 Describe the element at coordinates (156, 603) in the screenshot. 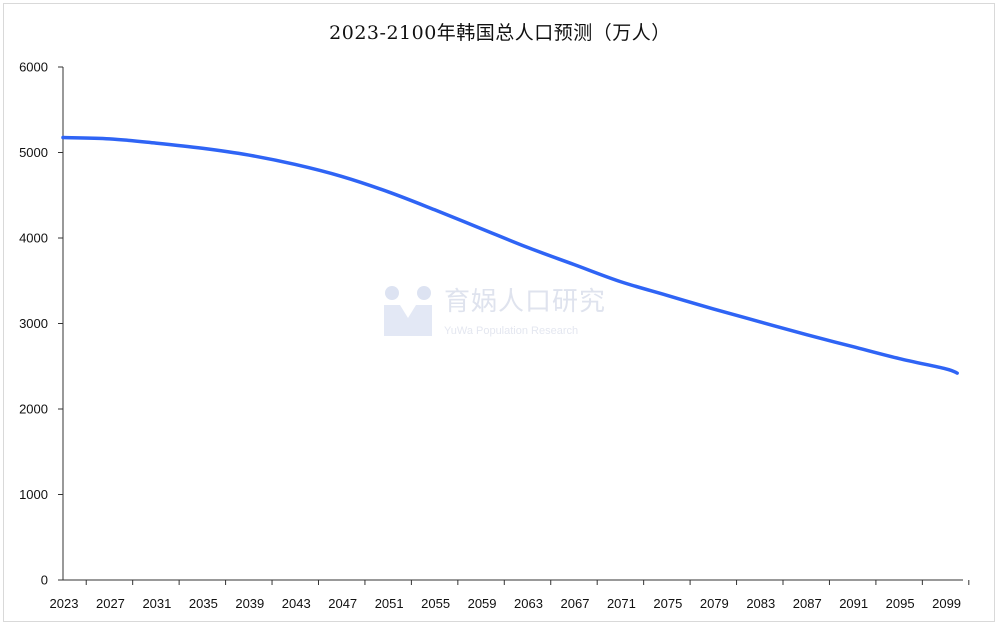

I see `x-tick-label: 2031` at that location.